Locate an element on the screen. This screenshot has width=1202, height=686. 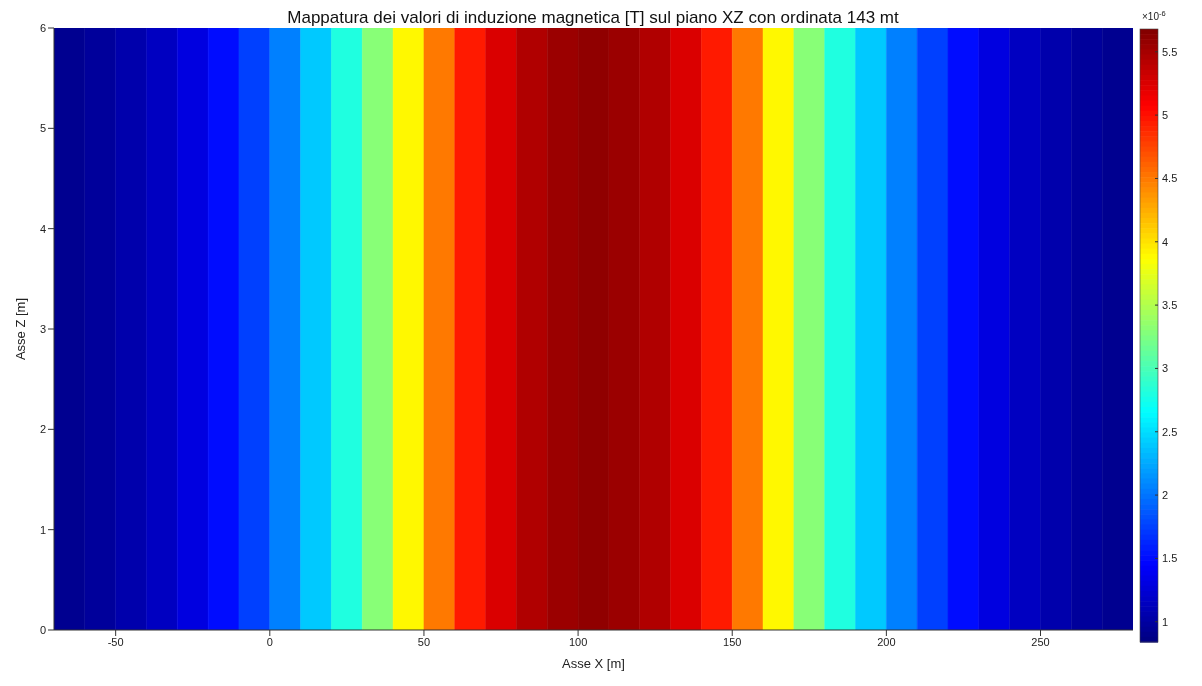
y-tick-label: 0 is located at coordinates (42, 629).